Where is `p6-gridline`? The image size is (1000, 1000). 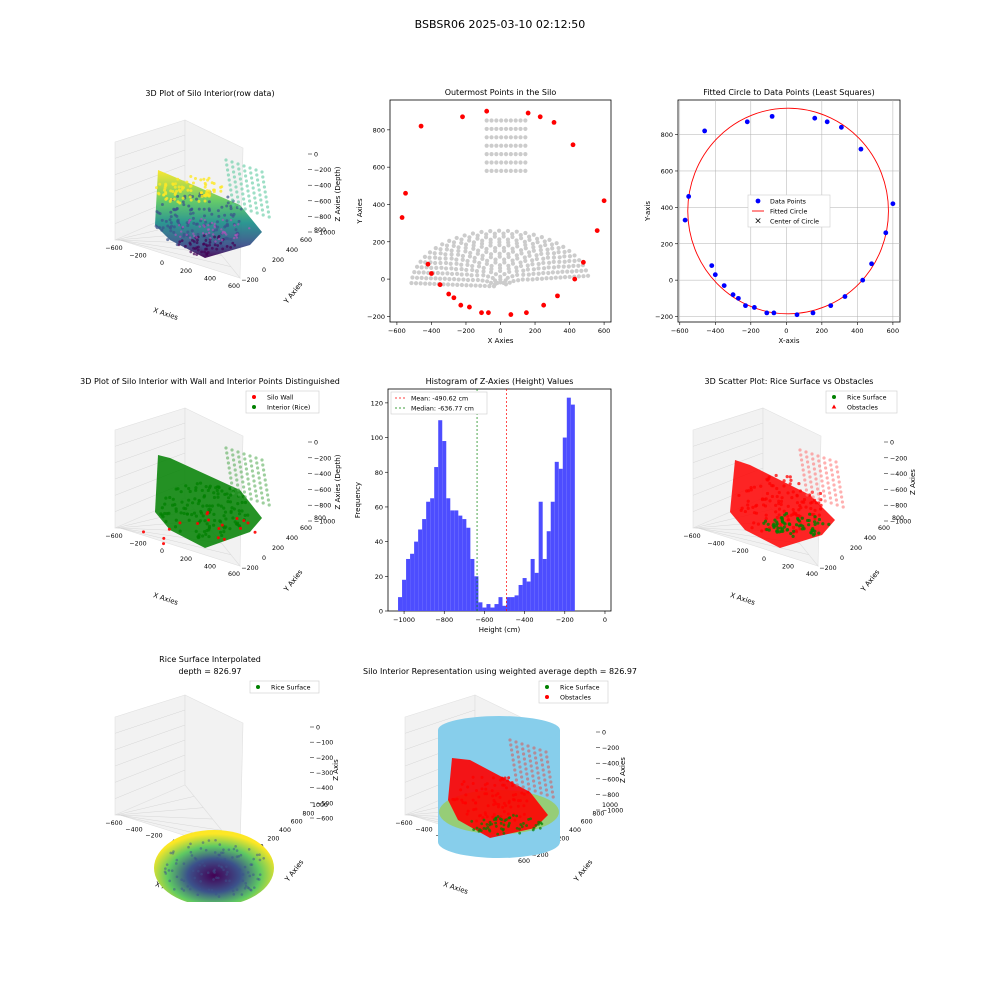
p6-gridline is located at coordinates (728, 450).